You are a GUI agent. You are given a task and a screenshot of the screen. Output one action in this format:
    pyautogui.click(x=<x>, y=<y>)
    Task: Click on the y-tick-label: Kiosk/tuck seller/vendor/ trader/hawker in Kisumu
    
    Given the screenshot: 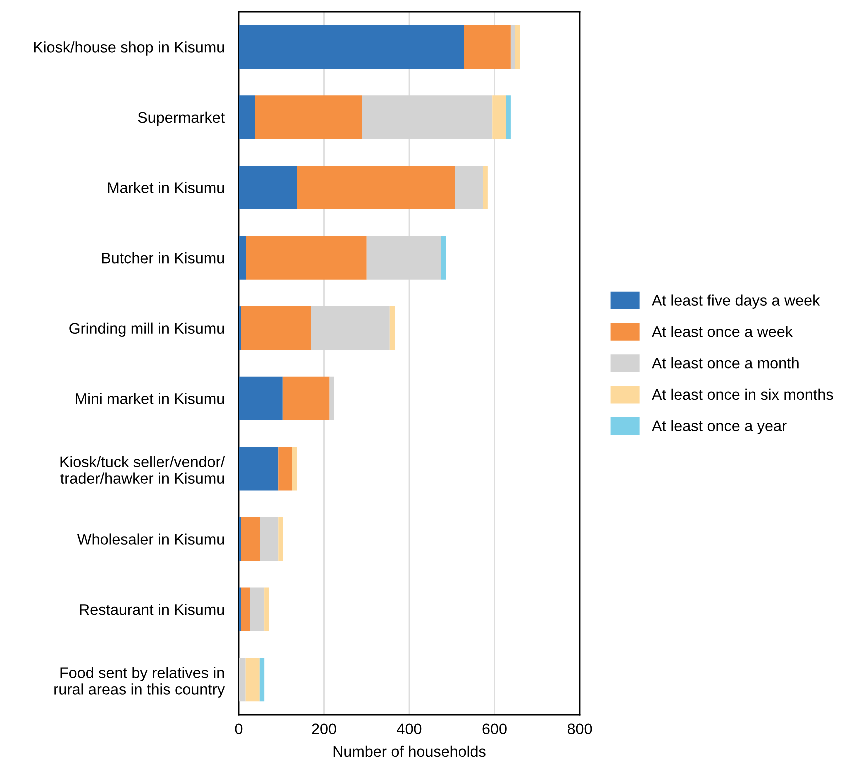 What is the action you would take?
    pyautogui.click(x=143, y=470)
    